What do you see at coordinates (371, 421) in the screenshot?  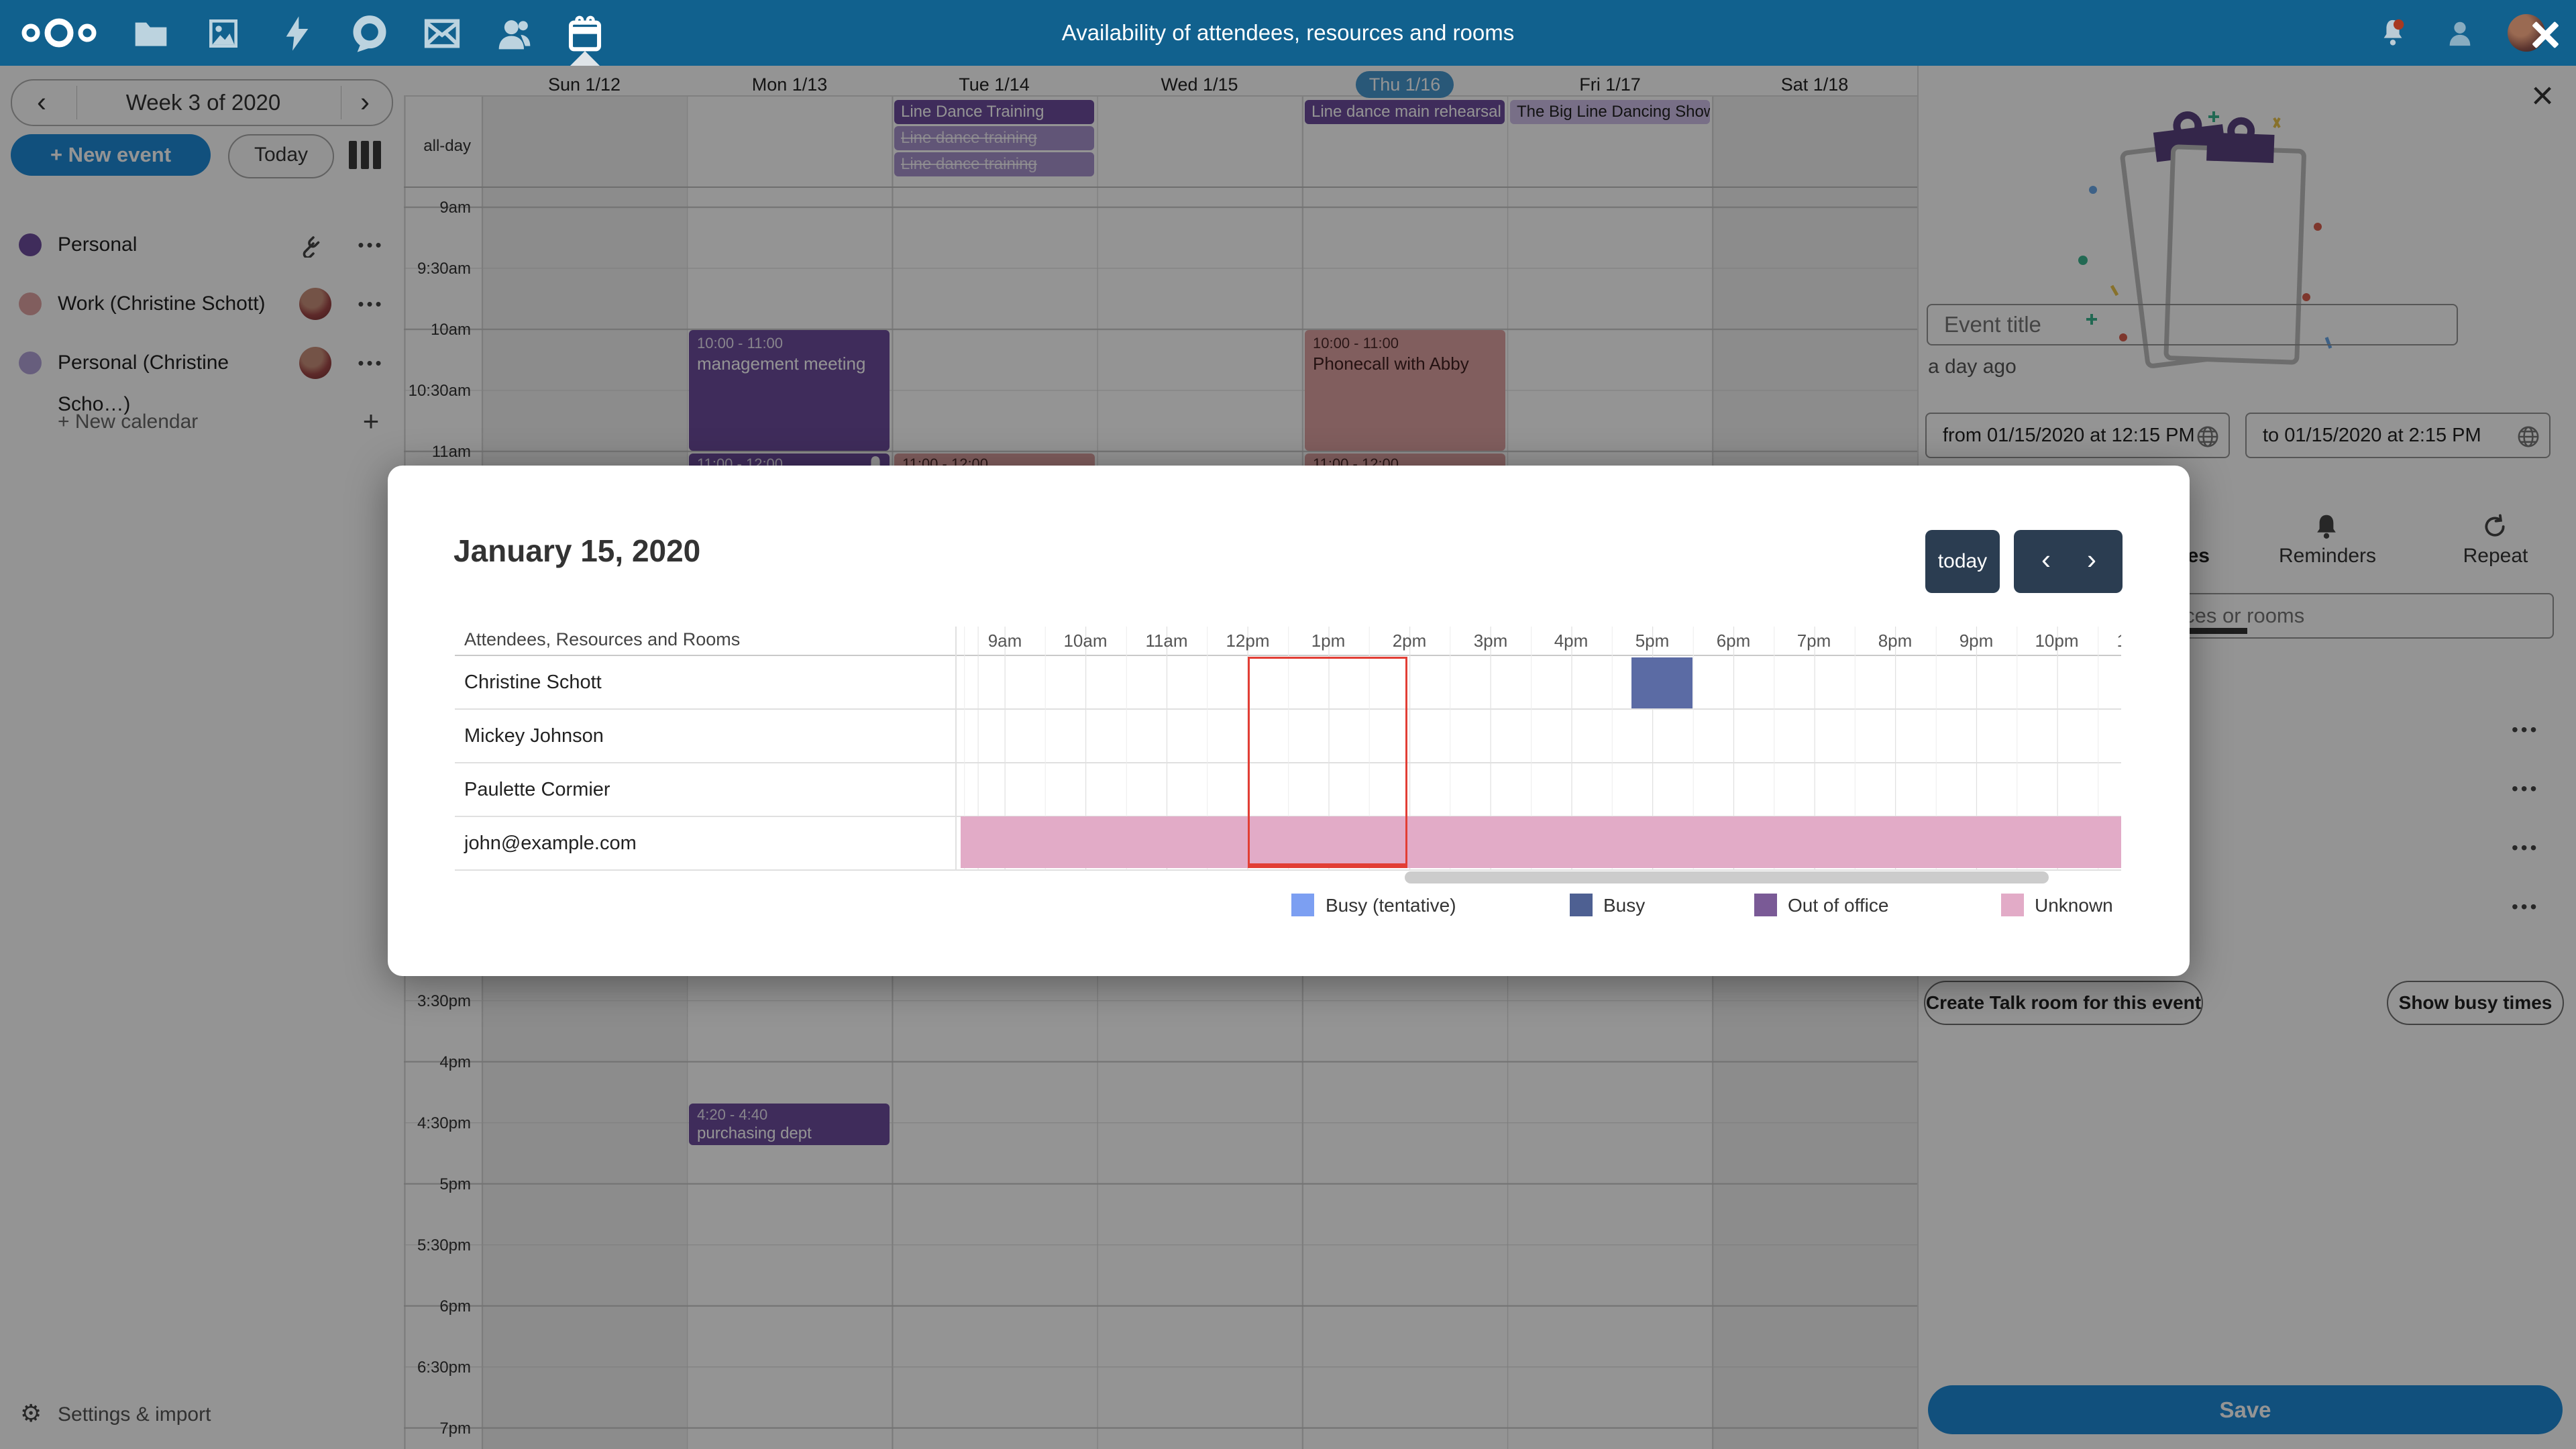 I see `add-calendar-icon: +` at bounding box center [371, 421].